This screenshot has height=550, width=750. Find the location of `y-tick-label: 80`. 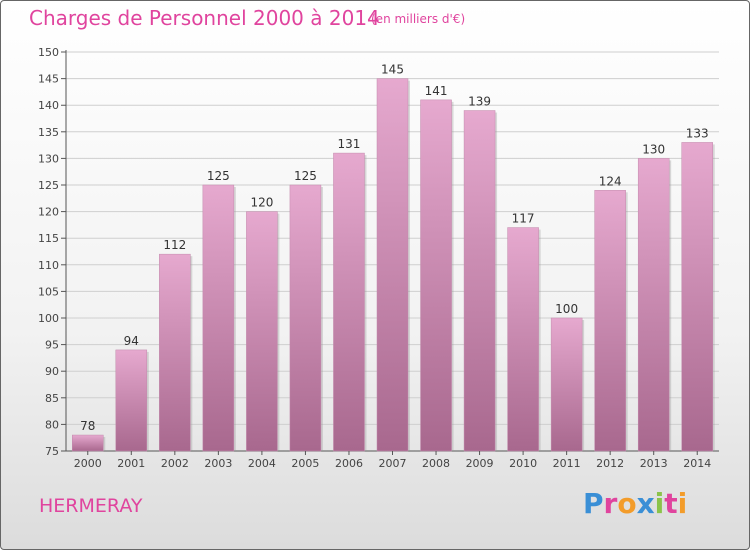

y-tick-label: 80 is located at coordinates (52, 424).